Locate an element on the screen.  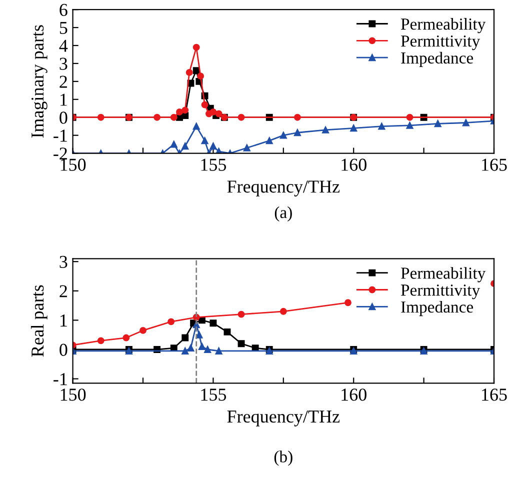
y-tick-label: 6 is located at coordinates (64, 10).